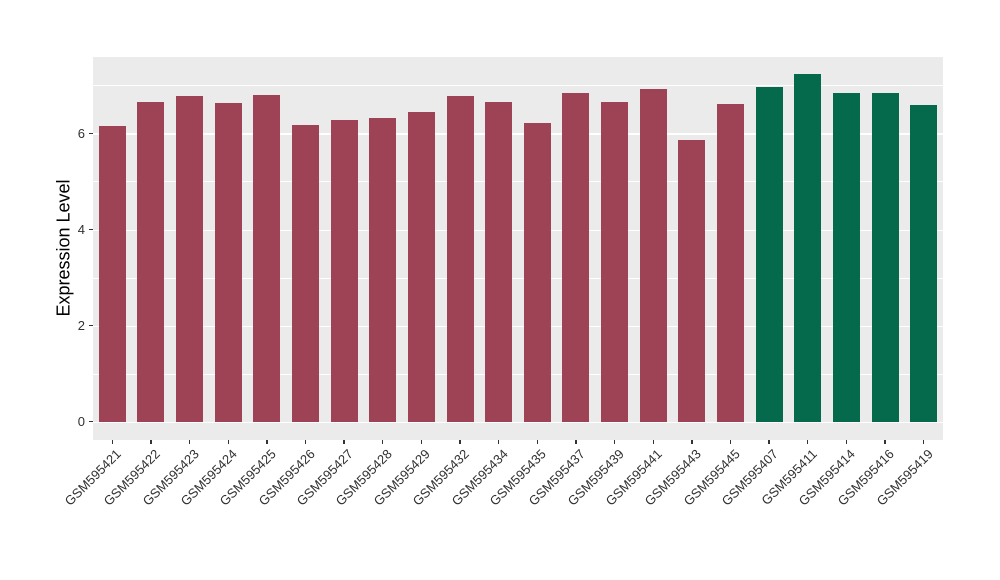  I want to click on bar-GSM595443, so click(692, 280).